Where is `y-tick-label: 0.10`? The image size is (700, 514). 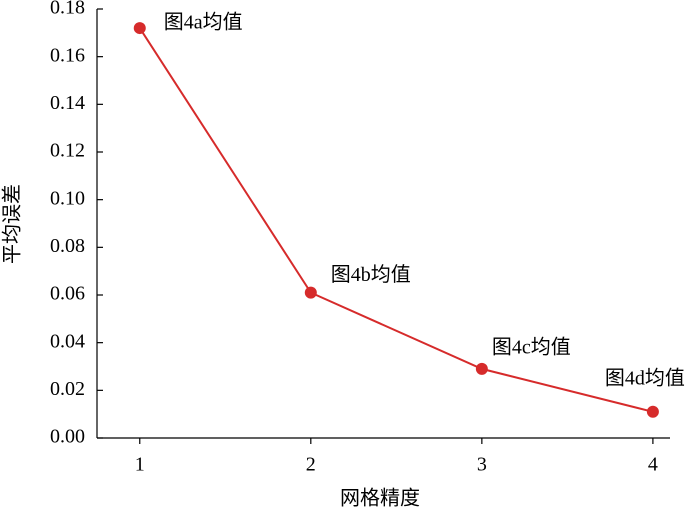 y-tick-label: 0.10 is located at coordinates (67, 198).